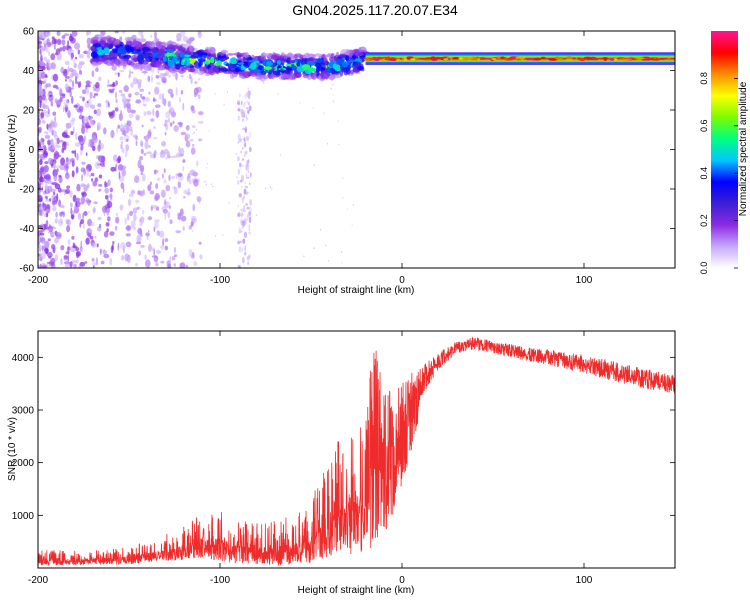 This screenshot has width=750, height=600. What do you see at coordinates (704, 173) in the screenshot?
I see `colorbar-tick-label: 0.4` at bounding box center [704, 173].